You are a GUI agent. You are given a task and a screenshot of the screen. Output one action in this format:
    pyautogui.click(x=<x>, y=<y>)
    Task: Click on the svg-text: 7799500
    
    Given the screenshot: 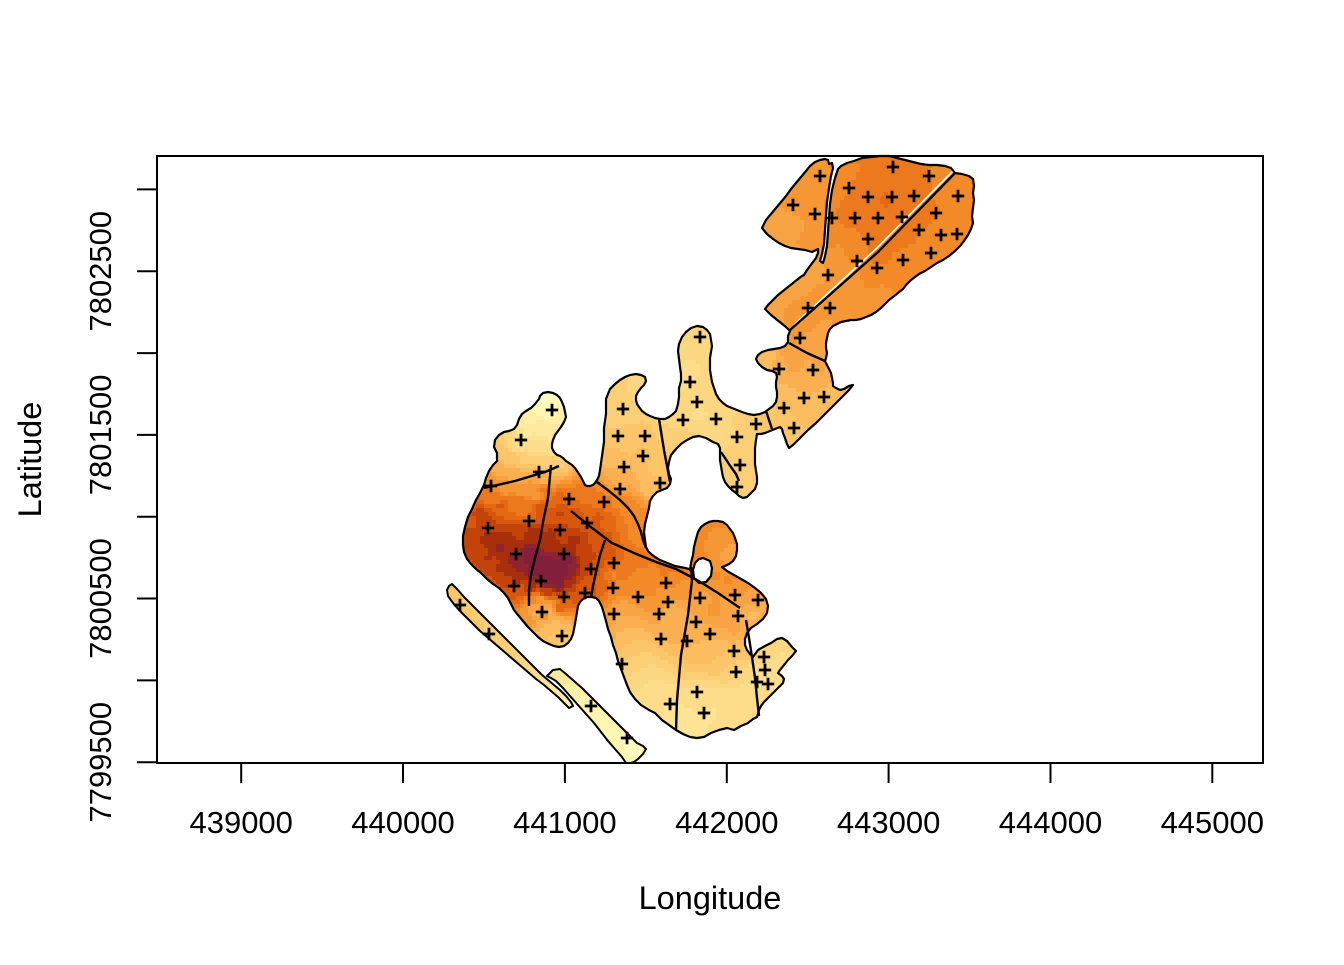 What is the action you would take?
    pyautogui.click(x=100, y=762)
    